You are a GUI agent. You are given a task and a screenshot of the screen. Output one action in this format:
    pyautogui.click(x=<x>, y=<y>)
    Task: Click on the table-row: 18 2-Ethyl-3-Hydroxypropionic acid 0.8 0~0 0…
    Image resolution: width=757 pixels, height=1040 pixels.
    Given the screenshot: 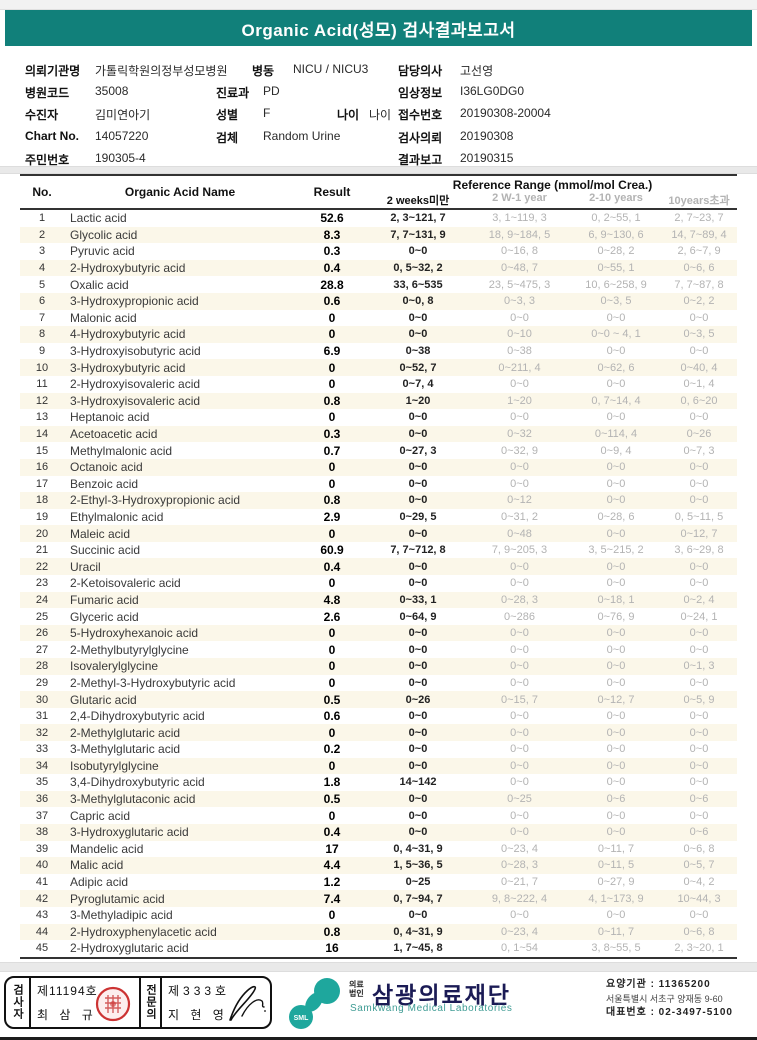 What is the action you would take?
    pyautogui.click(x=378, y=500)
    